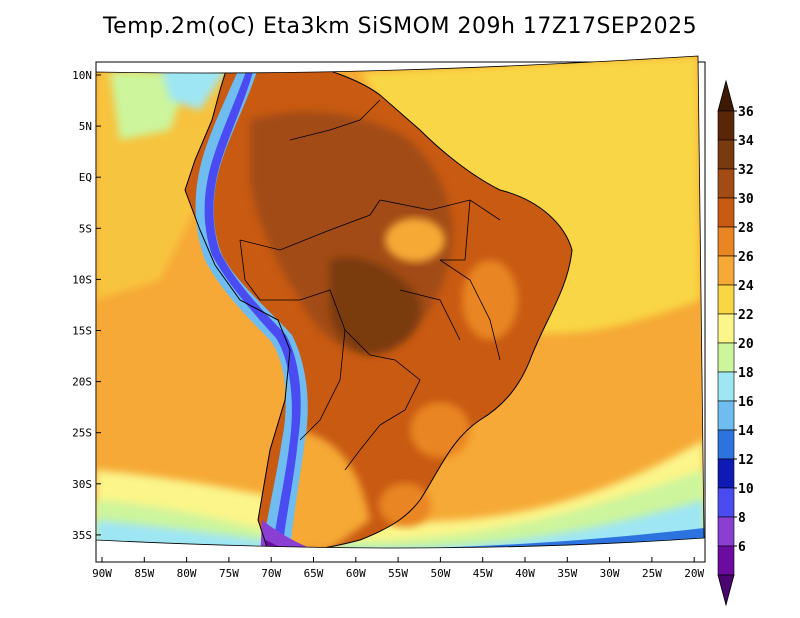  I want to click on colorbar-label: 8, so click(742, 518).